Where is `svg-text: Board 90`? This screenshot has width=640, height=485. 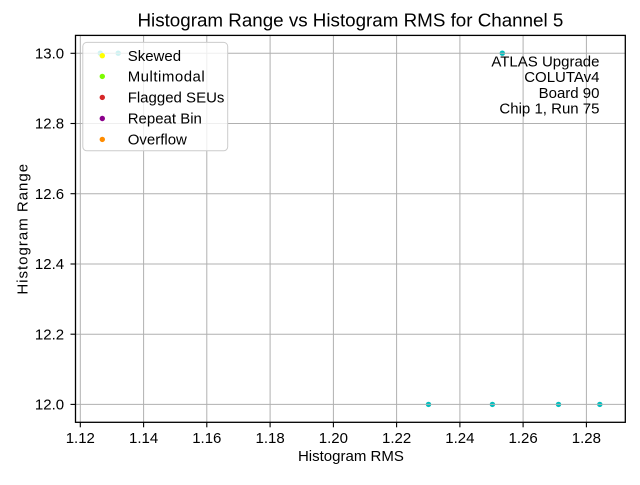
svg-text: Board 90 is located at coordinates (569, 93).